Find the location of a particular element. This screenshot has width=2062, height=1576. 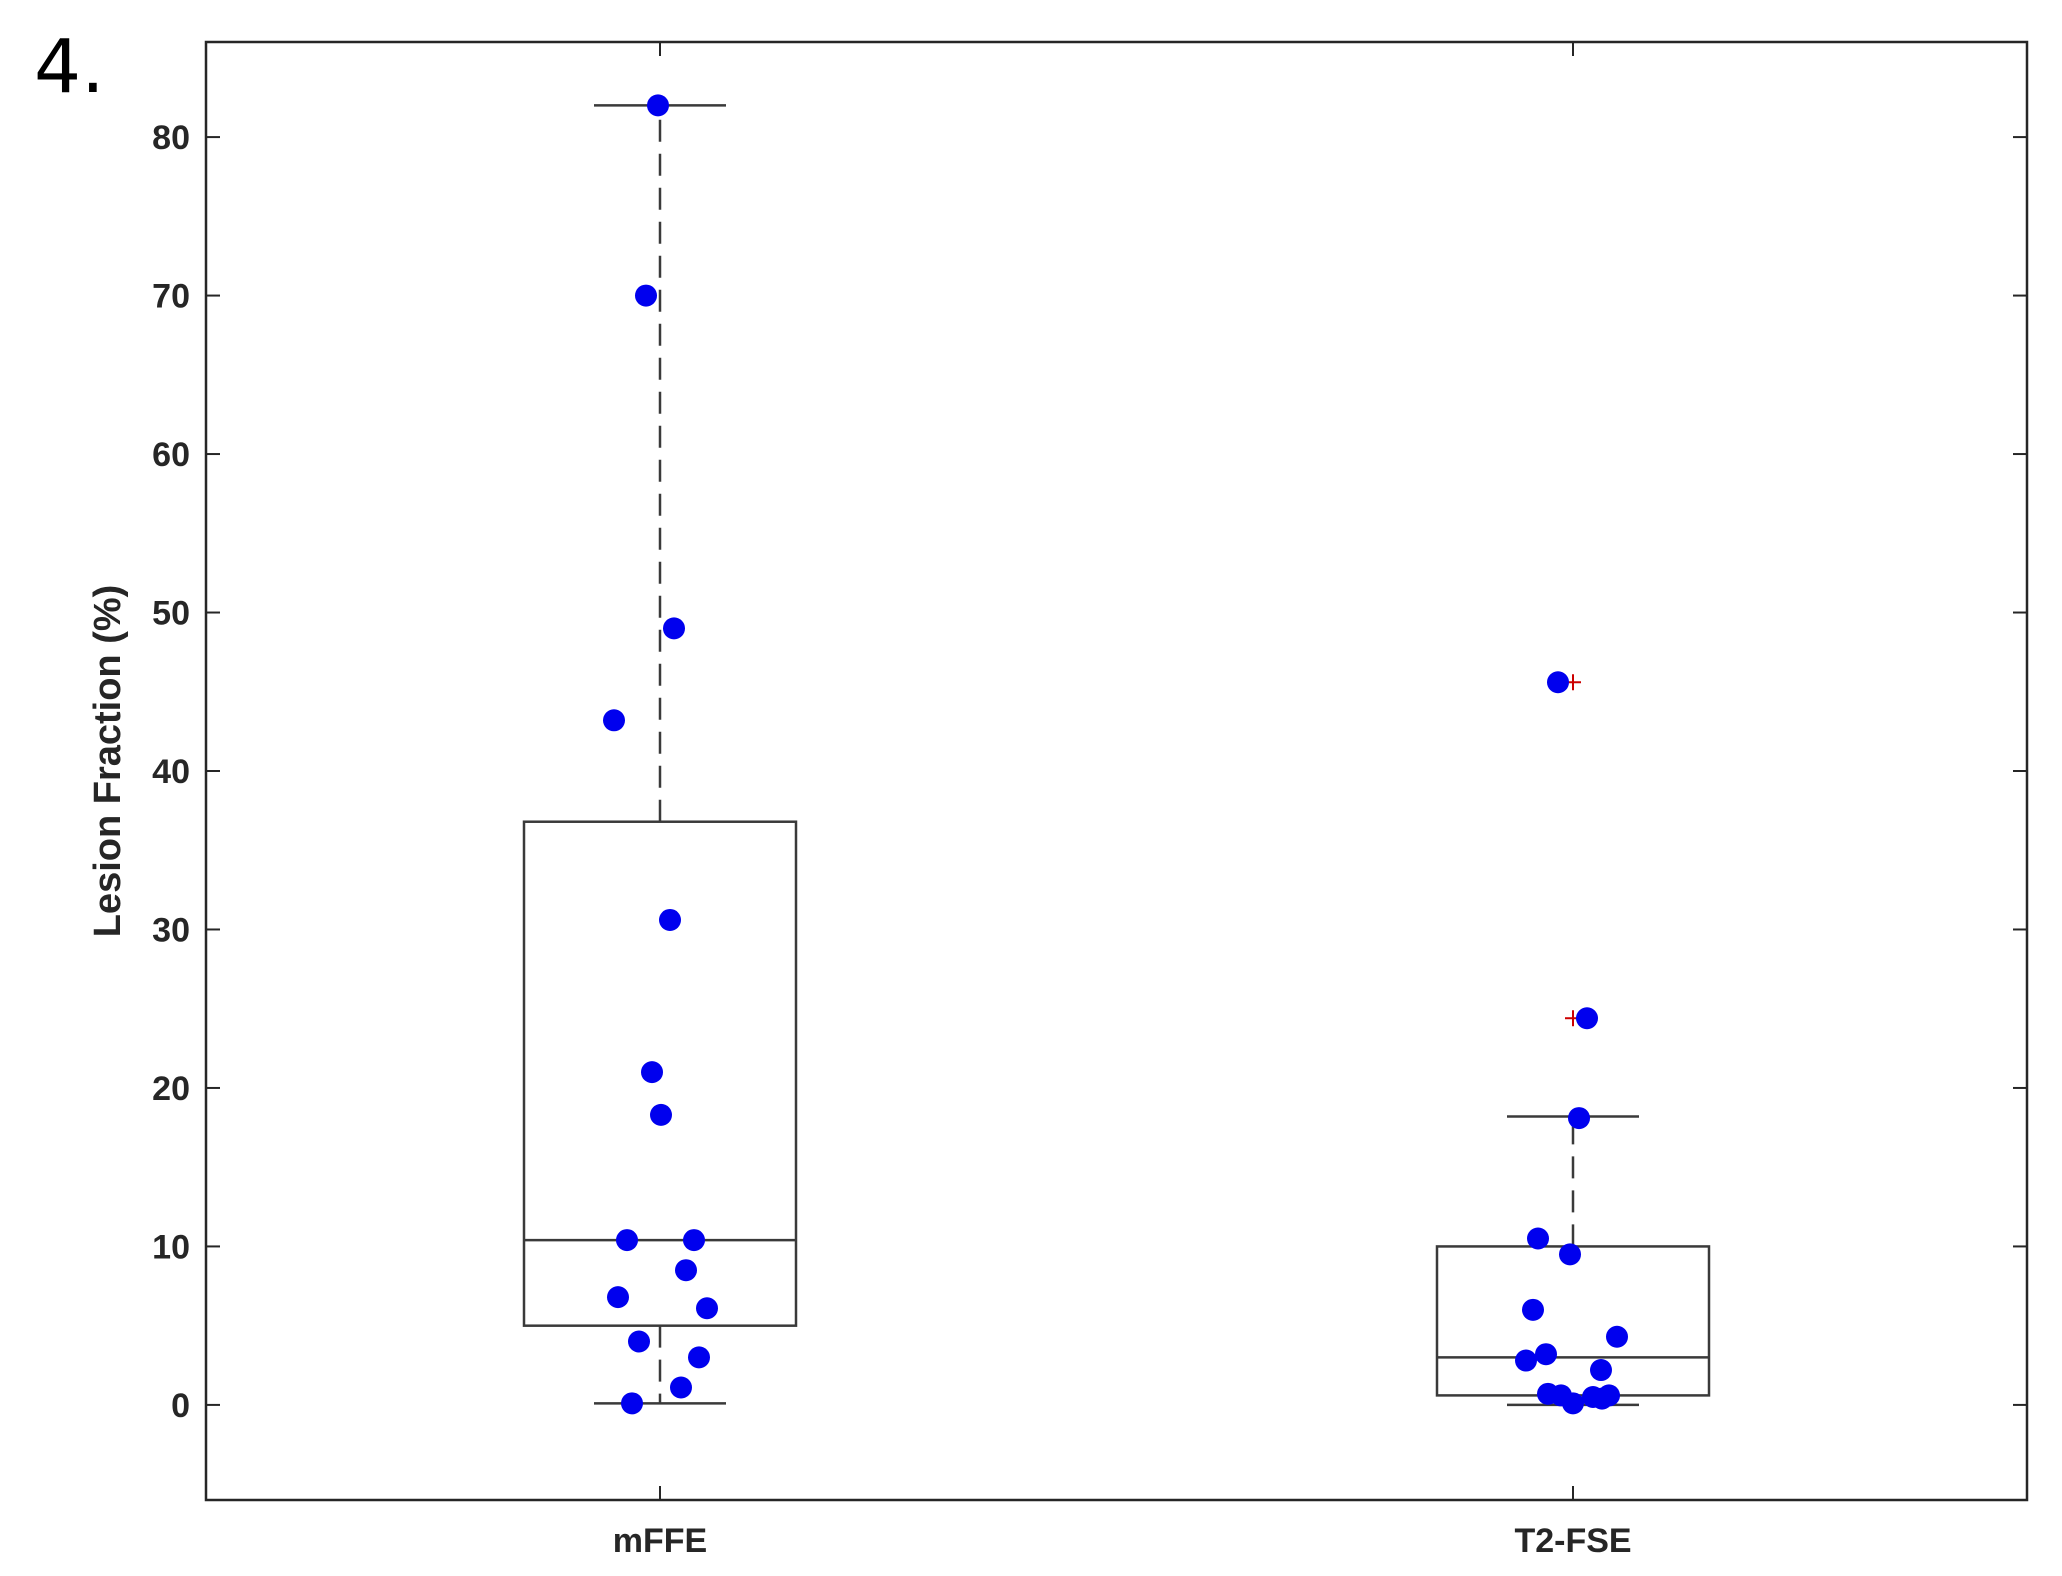

y-tick-label: 0 is located at coordinates (180, 1406).